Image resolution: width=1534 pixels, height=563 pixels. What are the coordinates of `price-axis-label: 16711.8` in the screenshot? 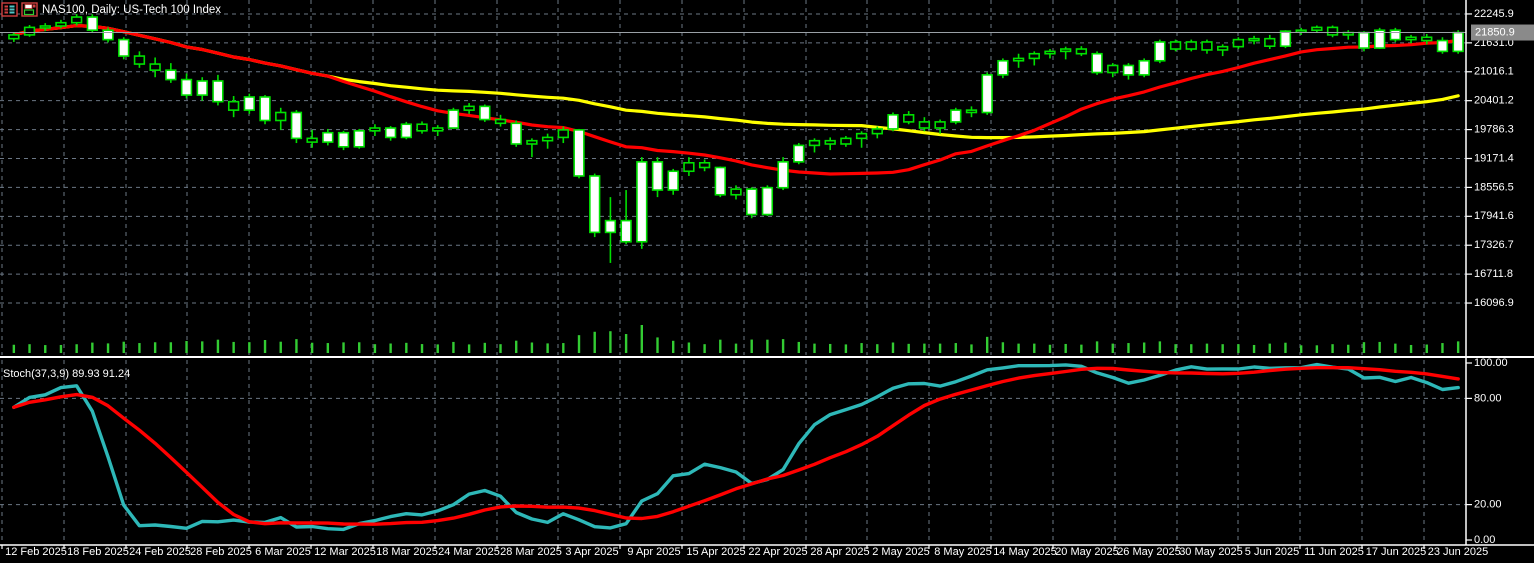 It's located at (1493, 274).